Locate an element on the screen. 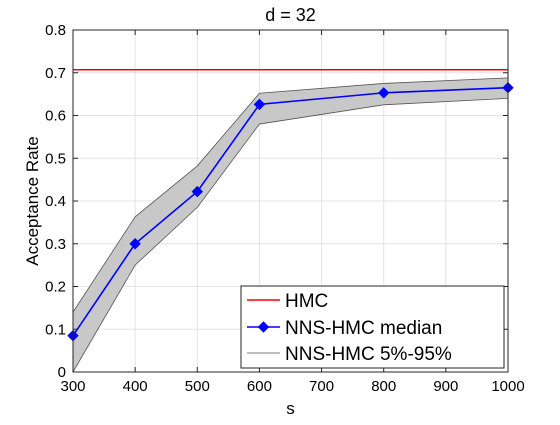 The image size is (560, 425). y-tick-label: 0.8 is located at coordinates (55, 30).